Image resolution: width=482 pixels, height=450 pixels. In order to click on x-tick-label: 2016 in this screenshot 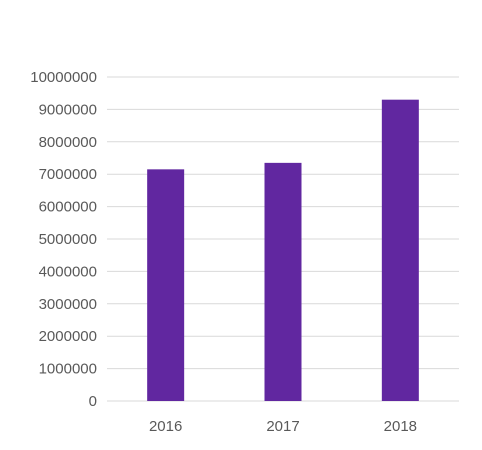, I will do `click(165, 426)`.